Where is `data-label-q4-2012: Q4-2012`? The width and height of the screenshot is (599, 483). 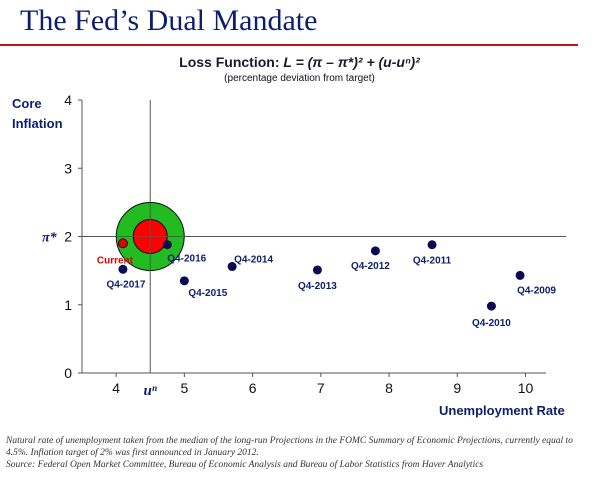 data-label-q4-2012: Q4-2012 is located at coordinates (370, 266).